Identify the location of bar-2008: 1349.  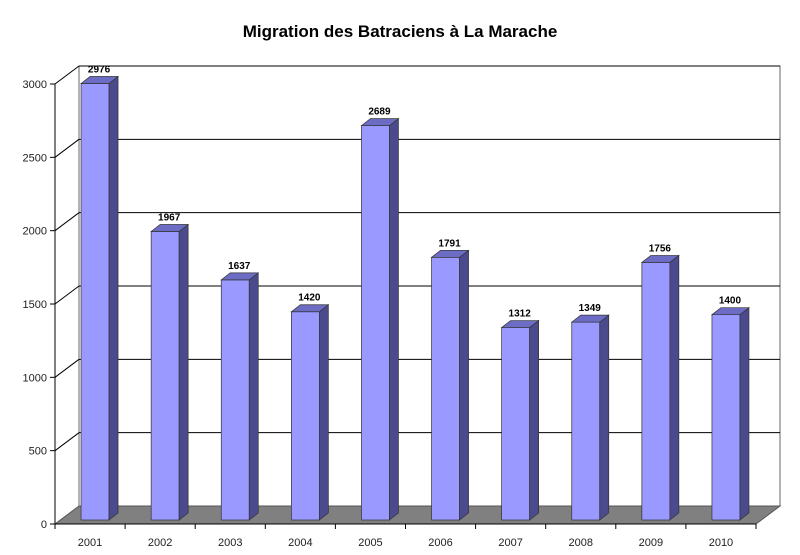
(590, 412).